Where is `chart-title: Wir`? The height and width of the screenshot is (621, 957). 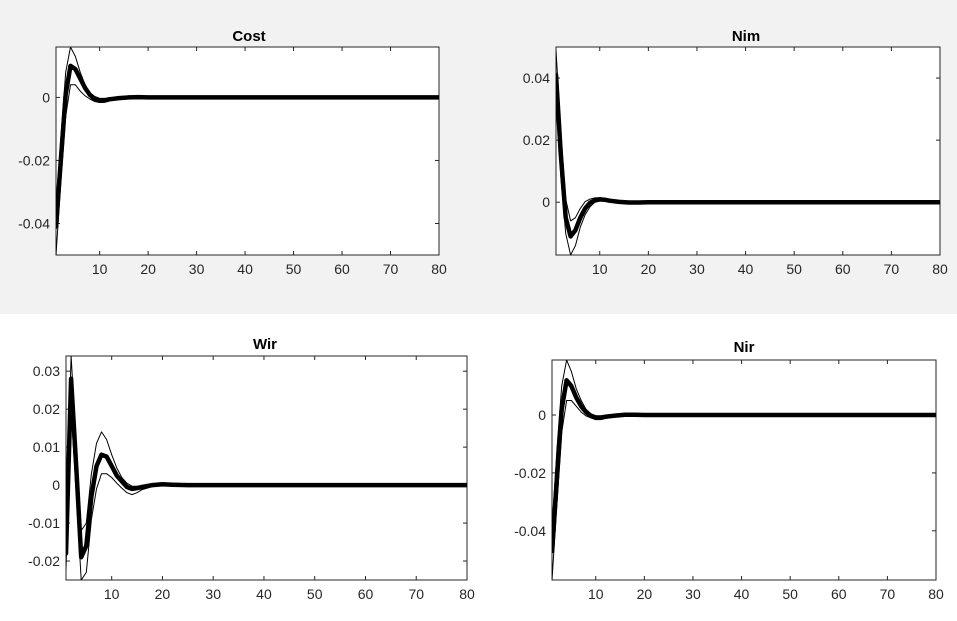 chart-title: Wir is located at coordinates (265, 344).